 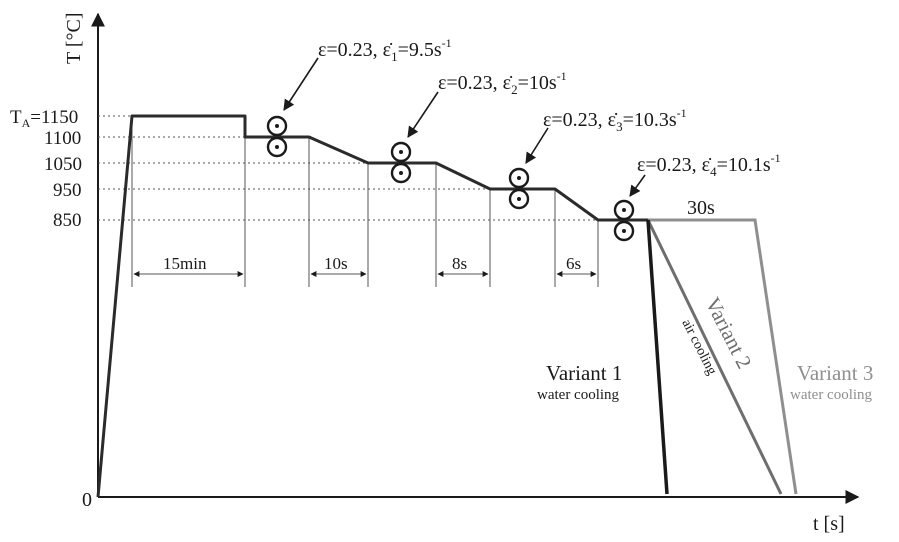 What do you see at coordinates (67, 220) in the screenshot?
I see `y-tick-850: 850` at bounding box center [67, 220].